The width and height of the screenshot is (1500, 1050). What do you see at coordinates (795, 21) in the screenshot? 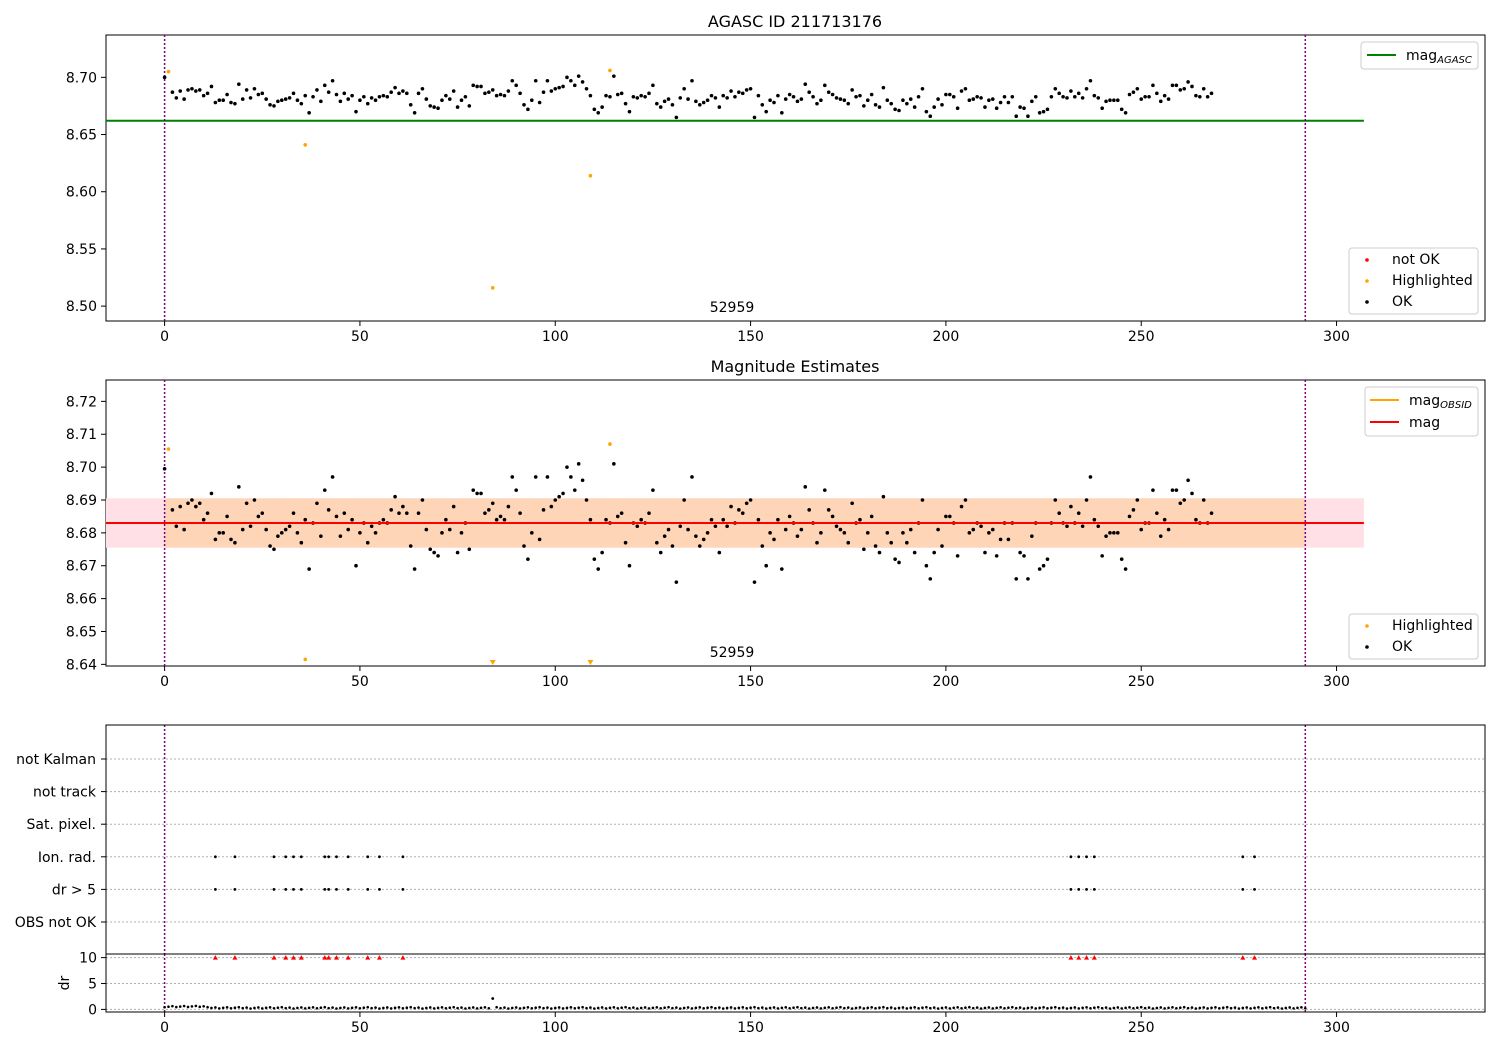
I see `panel-1-title: AGASC ID 211713176` at bounding box center [795, 21].